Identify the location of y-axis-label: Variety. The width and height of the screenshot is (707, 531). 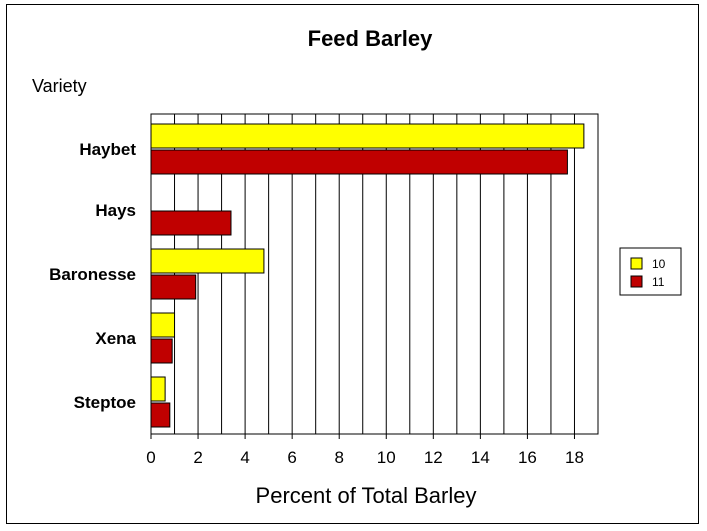
(59, 86).